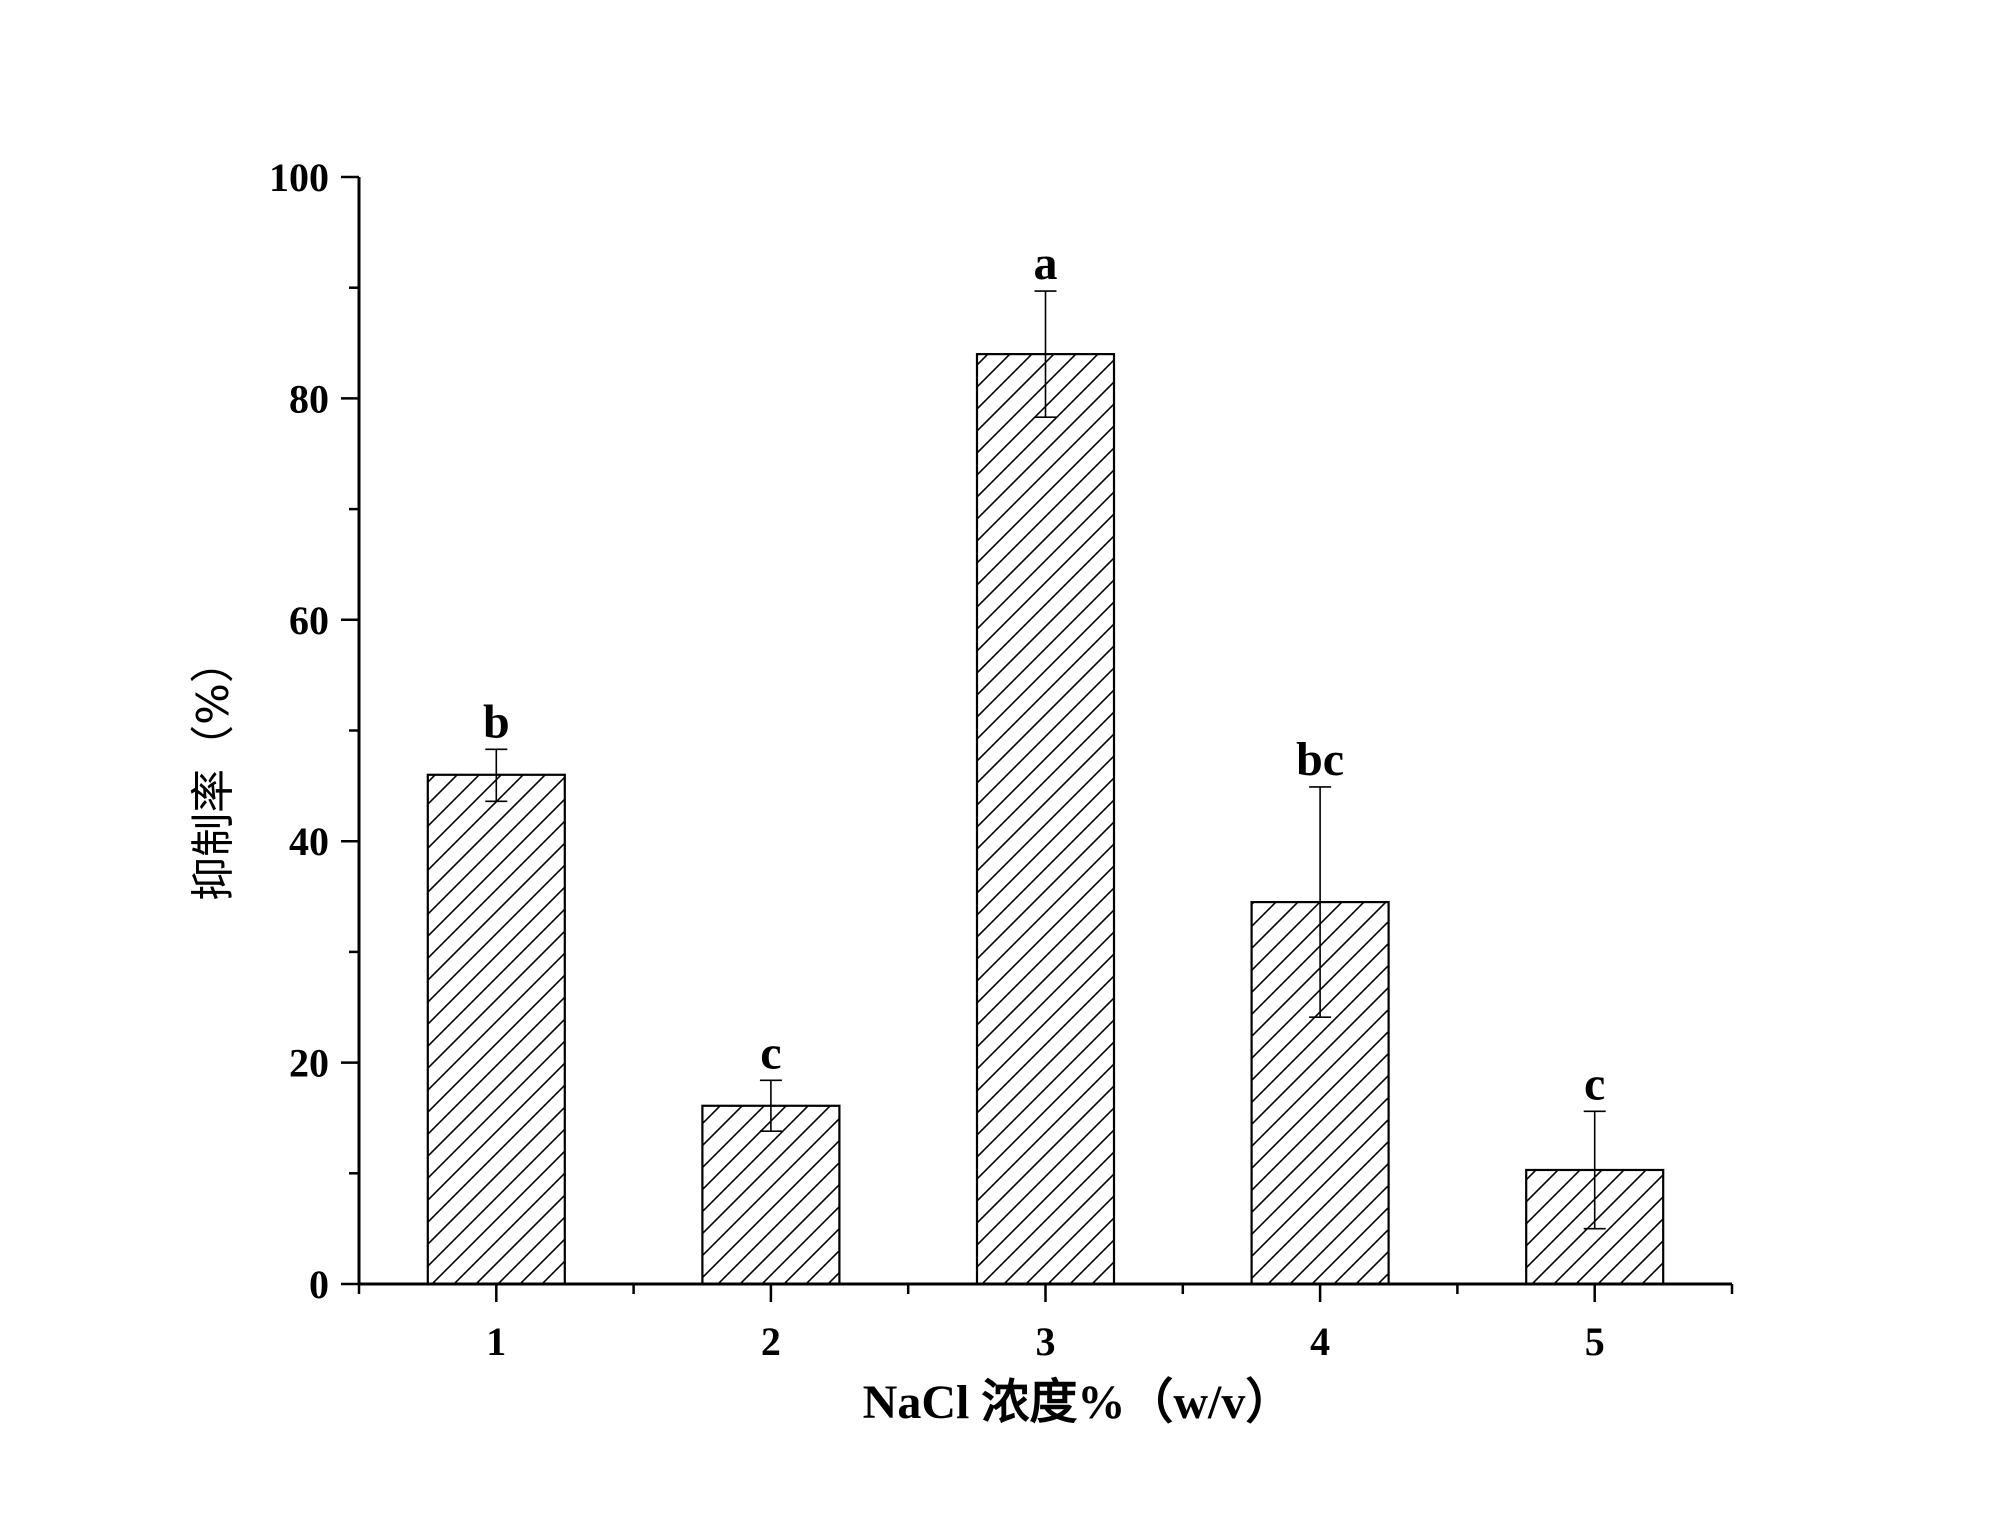 The width and height of the screenshot is (2000, 1531). Describe the element at coordinates (299, 177) in the screenshot. I see `y-tick-label-100: 100` at that location.